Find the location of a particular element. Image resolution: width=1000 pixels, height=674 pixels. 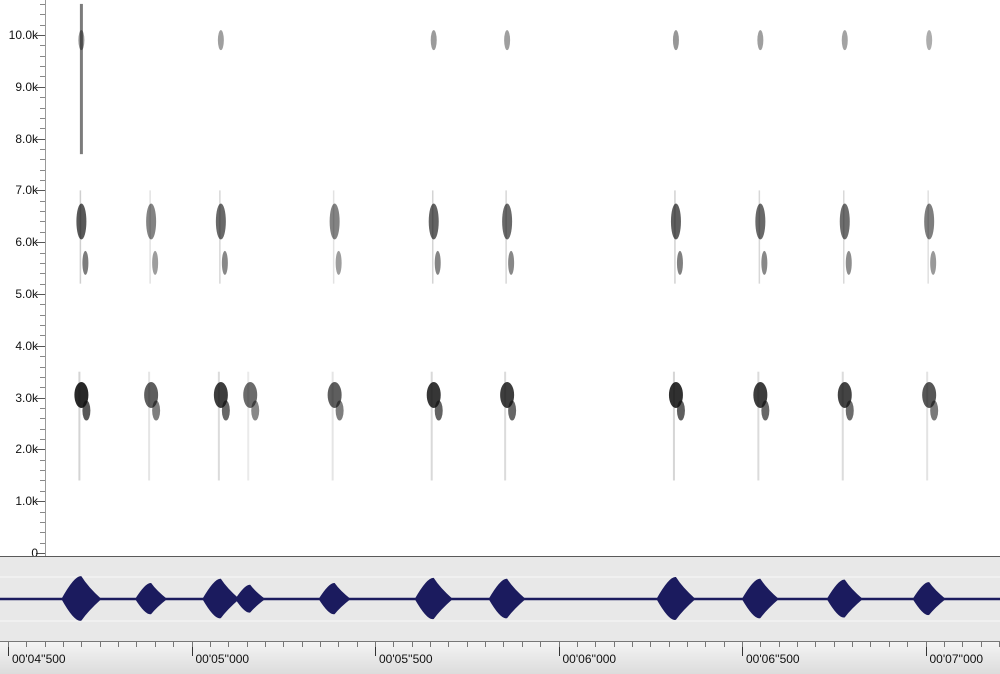

waveform-plot is located at coordinates (500, 599).